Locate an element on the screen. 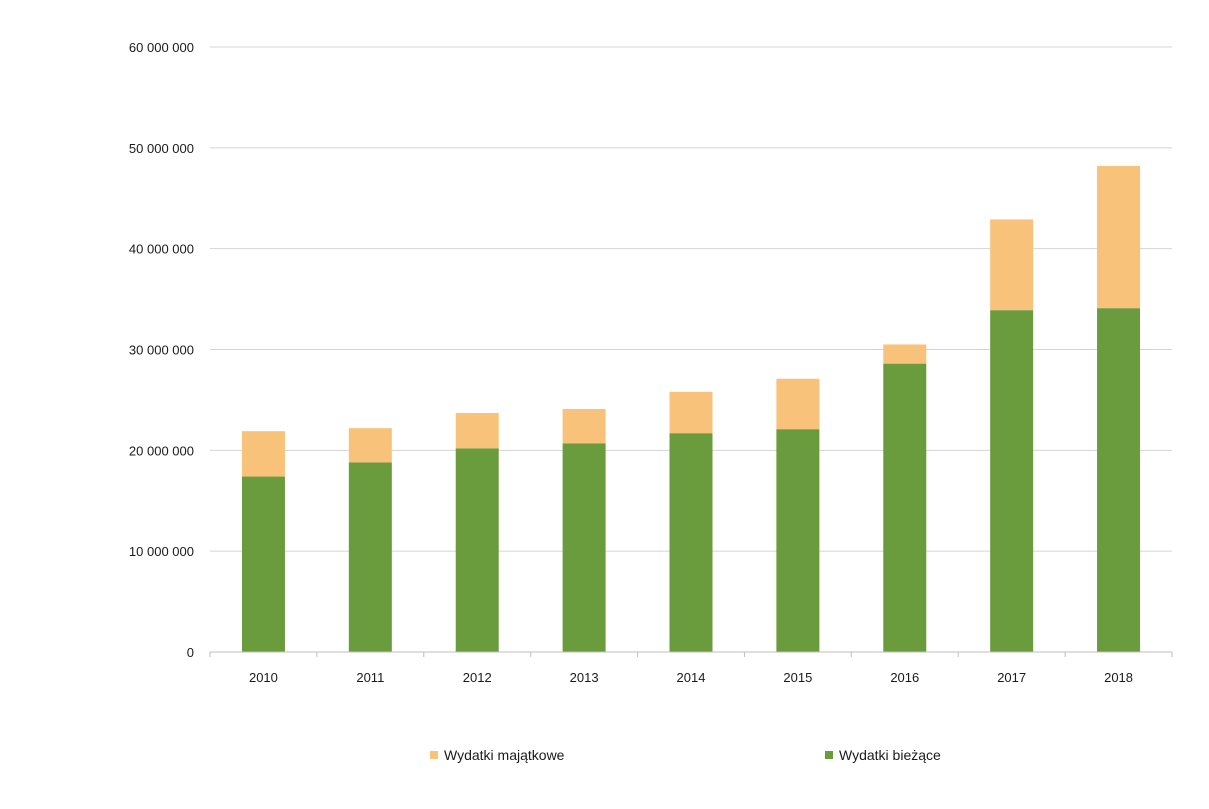  bar-segment-wydatki-biezace-2010 is located at coordinates (263, 564).